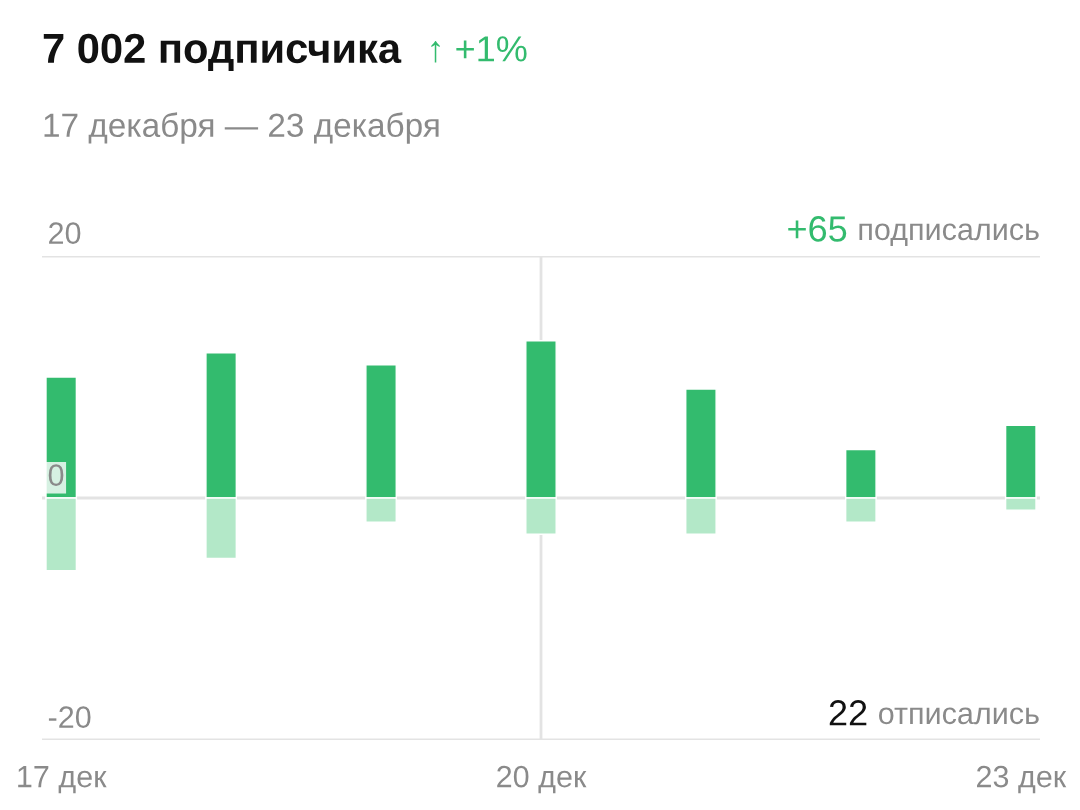  I want to click on y-tick-label: 0, so click(56, 475).